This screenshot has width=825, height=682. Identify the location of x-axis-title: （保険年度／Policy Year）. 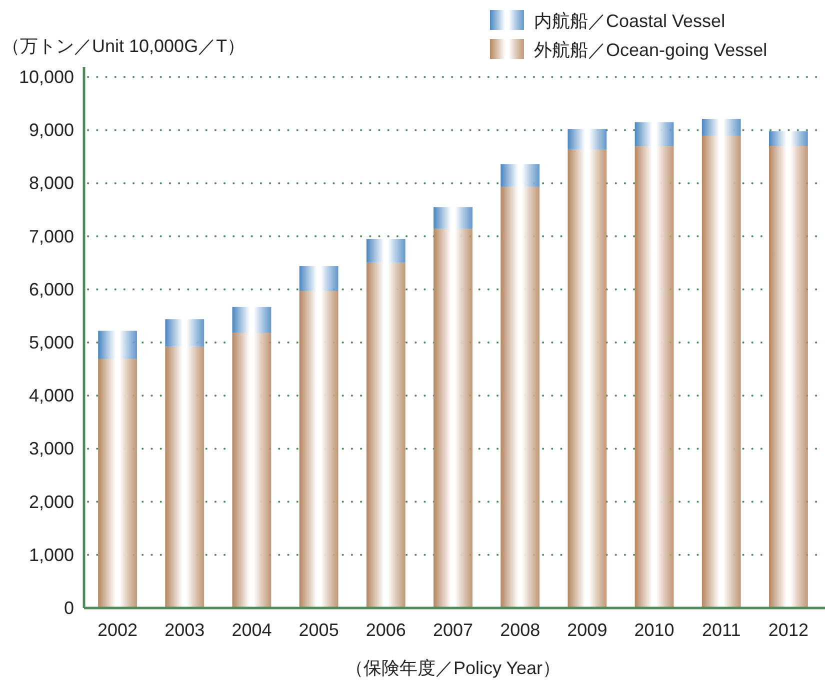
(453, 668).